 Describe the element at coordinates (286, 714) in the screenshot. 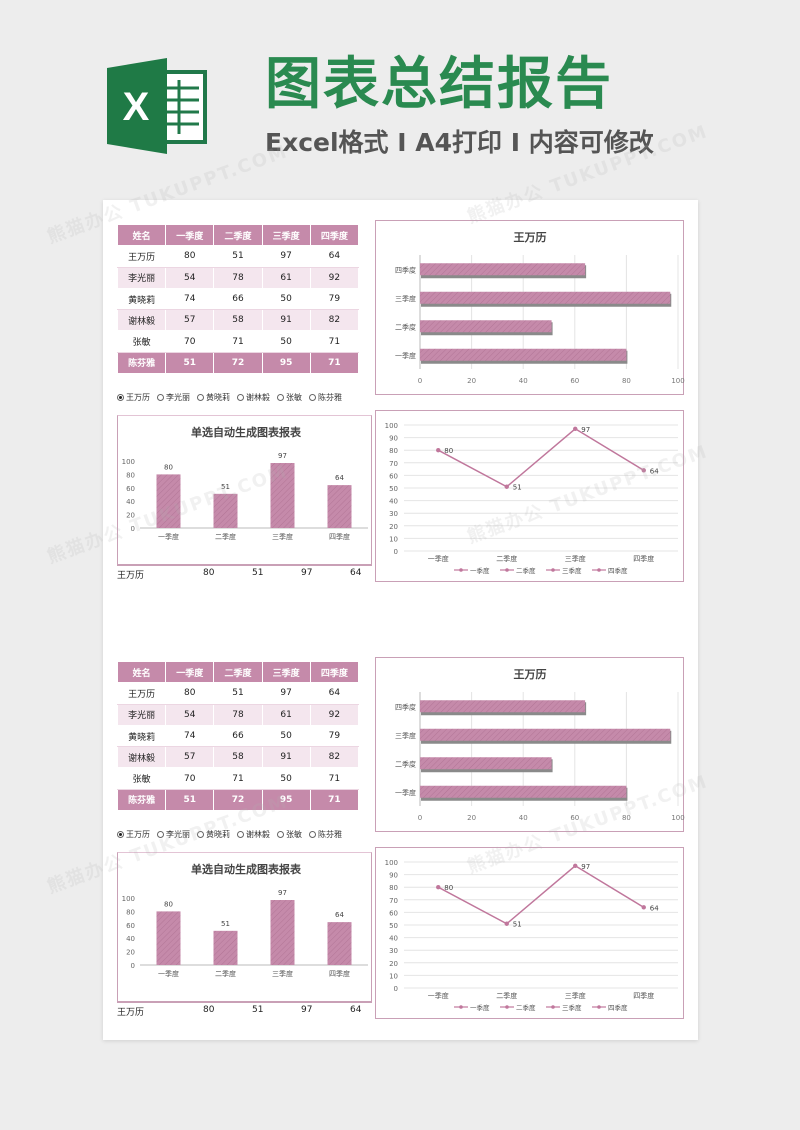

I see `table-cell: 61` at that location.